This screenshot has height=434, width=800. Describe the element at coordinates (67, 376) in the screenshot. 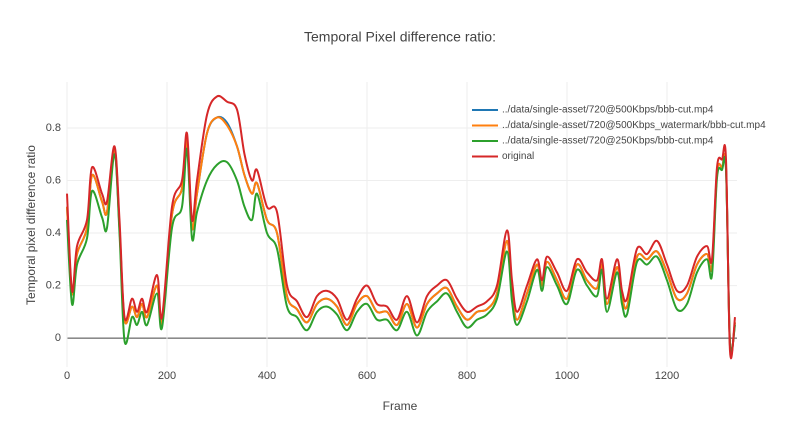

I see `x-tick-label: 0` at that location.